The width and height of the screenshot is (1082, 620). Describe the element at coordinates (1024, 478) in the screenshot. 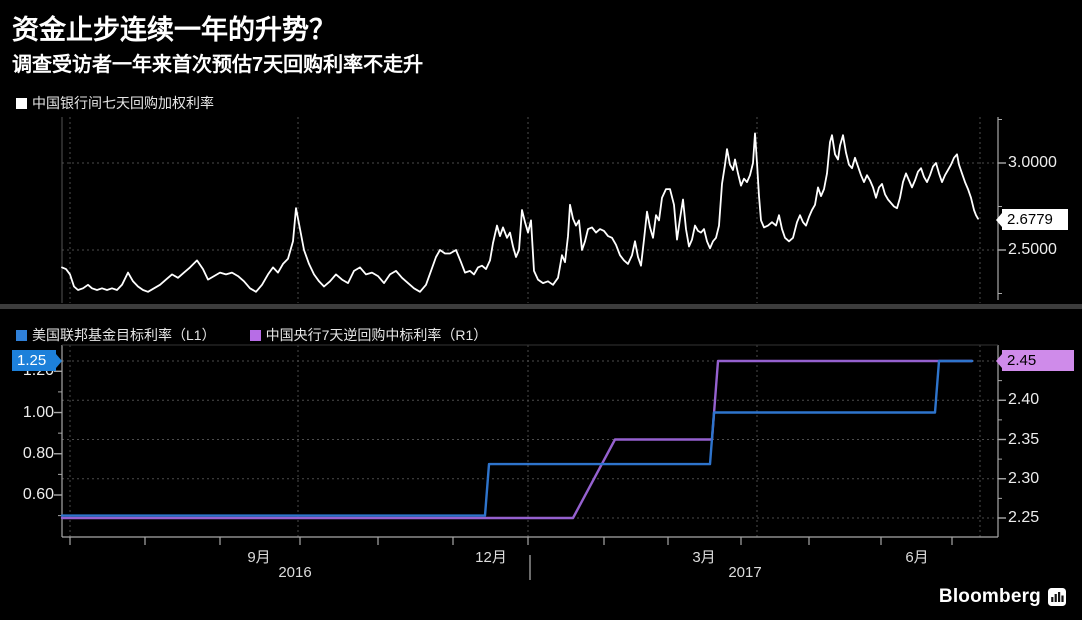

I see `y-axis-label-pboc: 2.30` at that location.